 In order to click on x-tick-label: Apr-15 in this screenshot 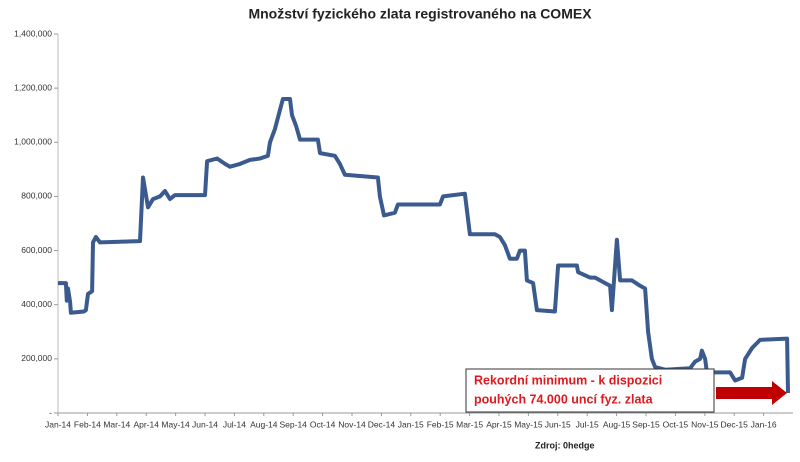, I will do `click(499, 424)`.